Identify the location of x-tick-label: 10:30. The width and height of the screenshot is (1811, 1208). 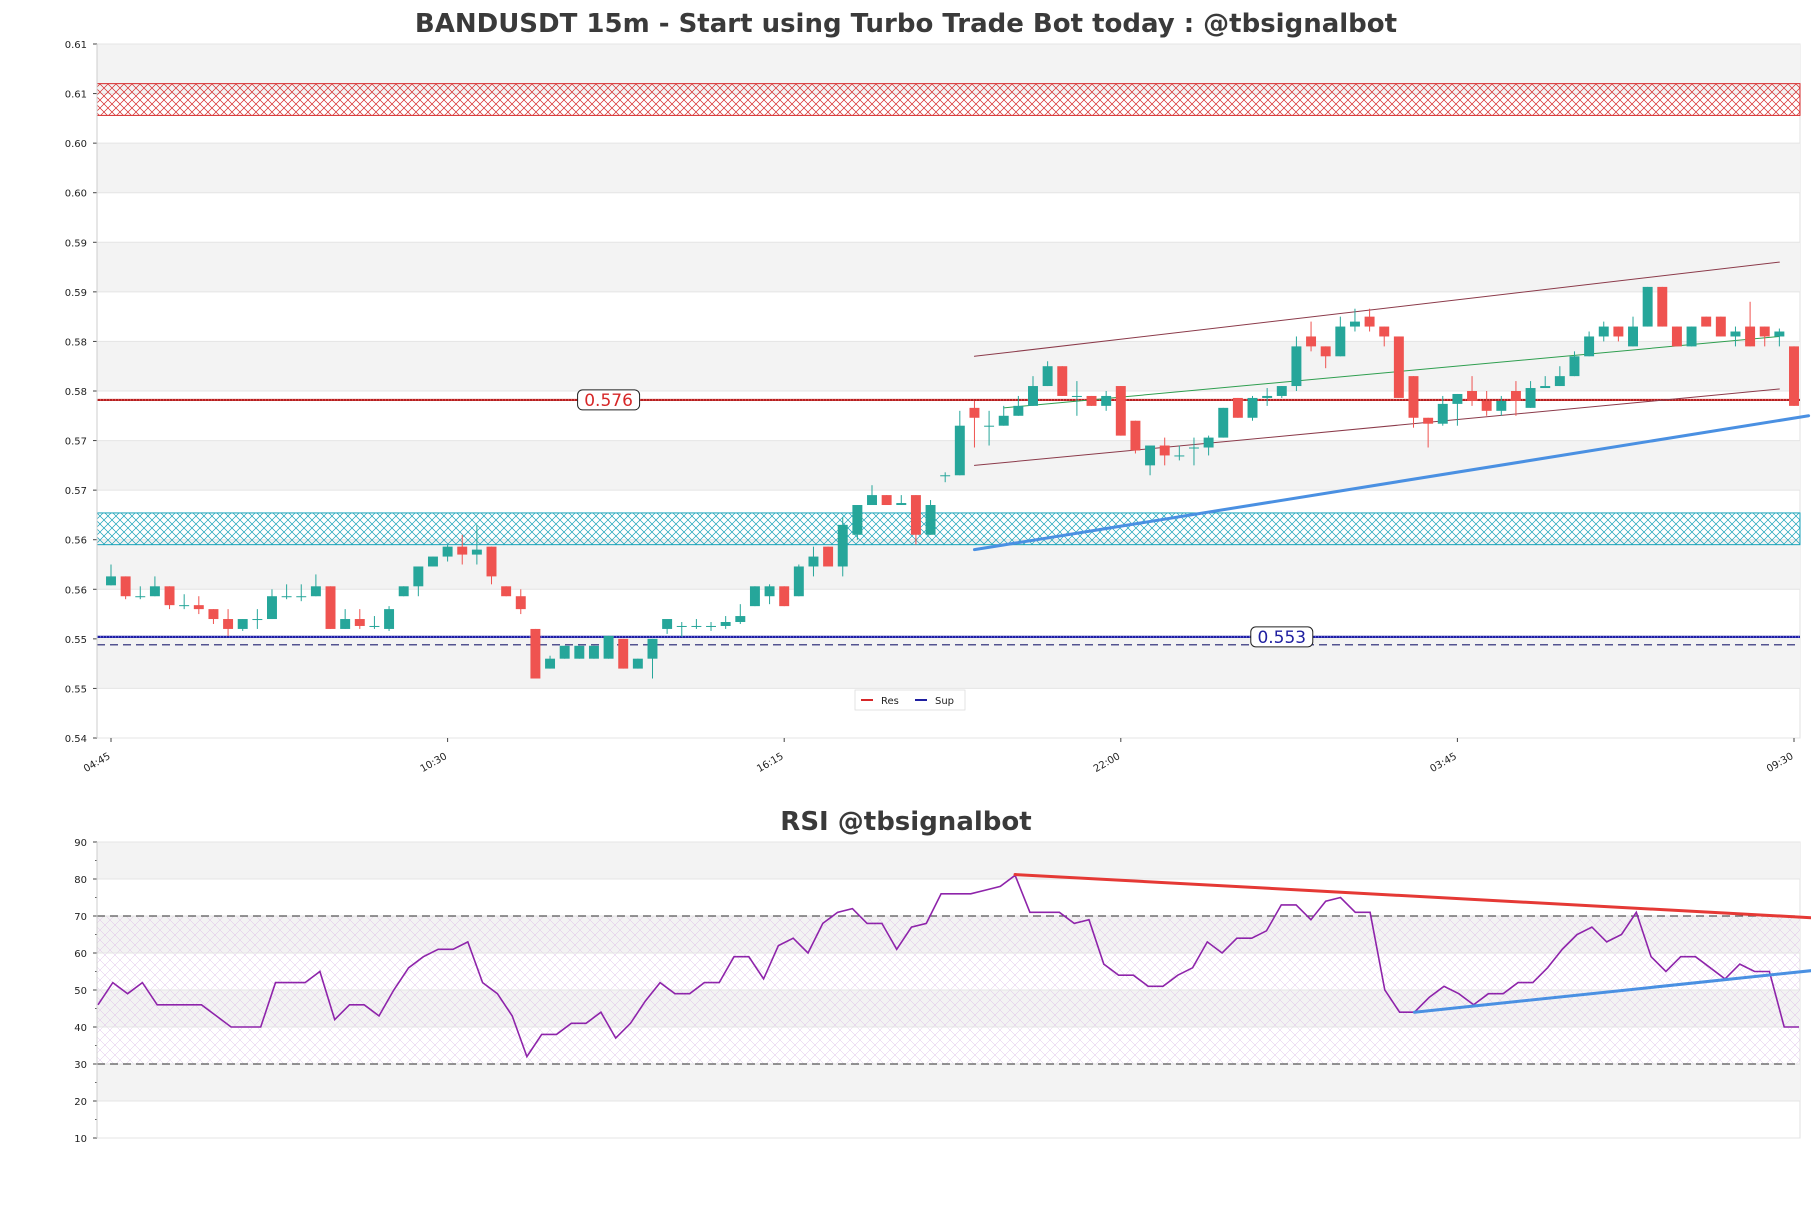
(434, 763).